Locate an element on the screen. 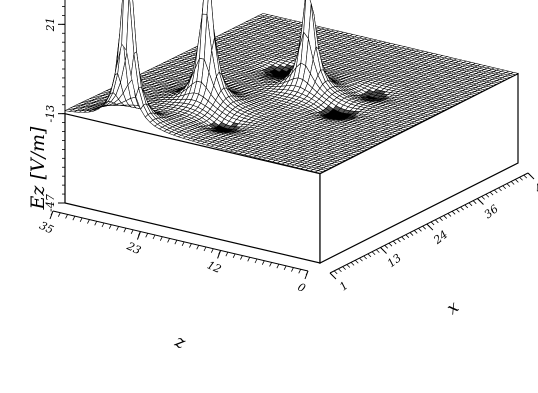 The width and height of the screenshot is (538, 393). z-axis-tick-label: 21 is located at coordinates (50, 24).